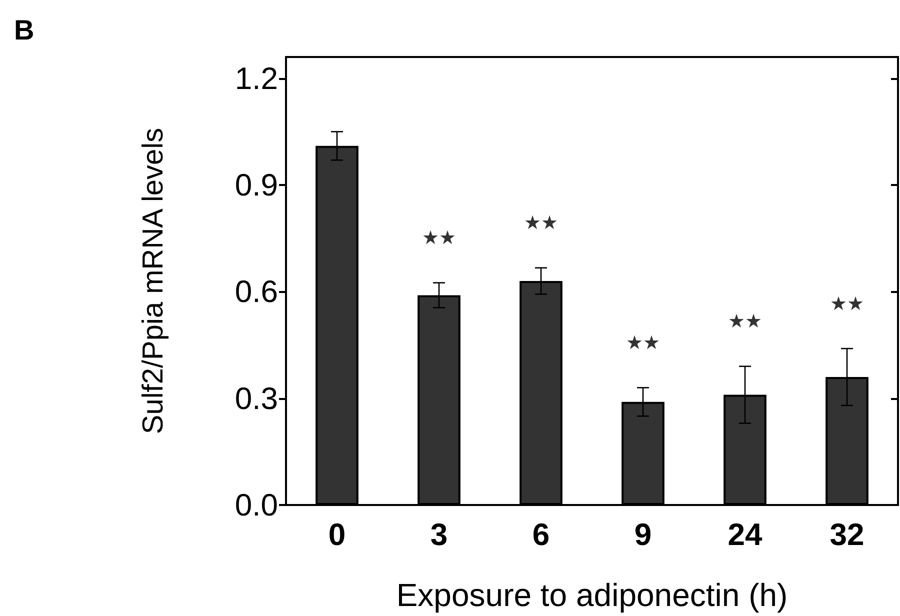  What do you see at coordinates (337, 534) in the screenshot?
I see `x-tick-label: 0` at bounding box center [337, 534].